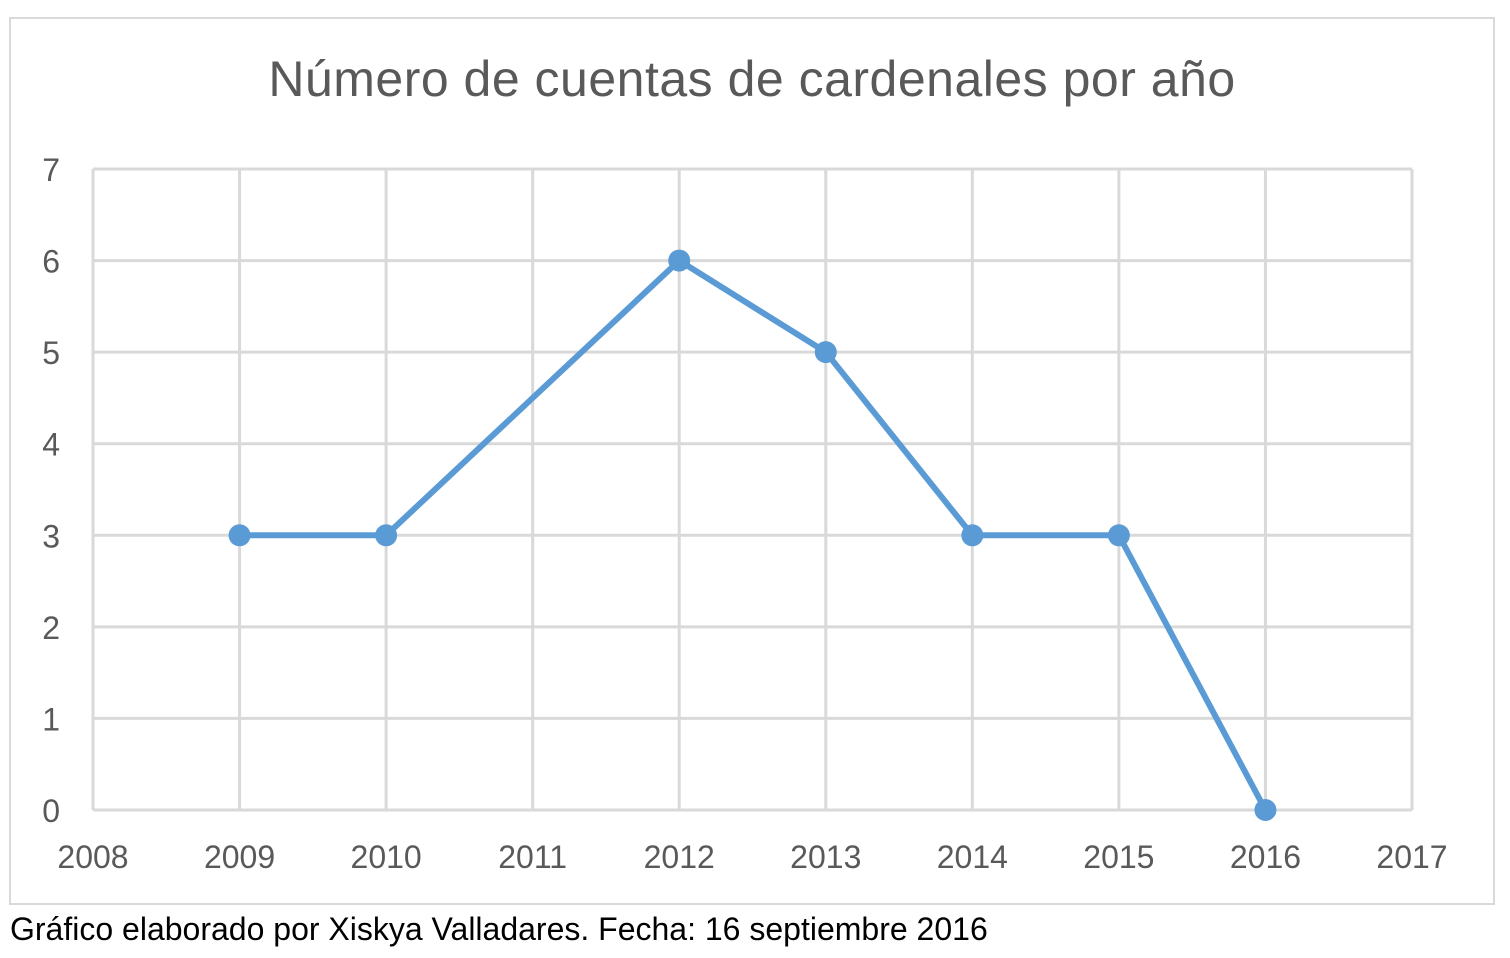 The width and height of the screenshot is (1510, 958). What do you see at coordinates (51, 445) in the screenshot?
I see `y-tick-label: 4` at bounding box center [51, 445].